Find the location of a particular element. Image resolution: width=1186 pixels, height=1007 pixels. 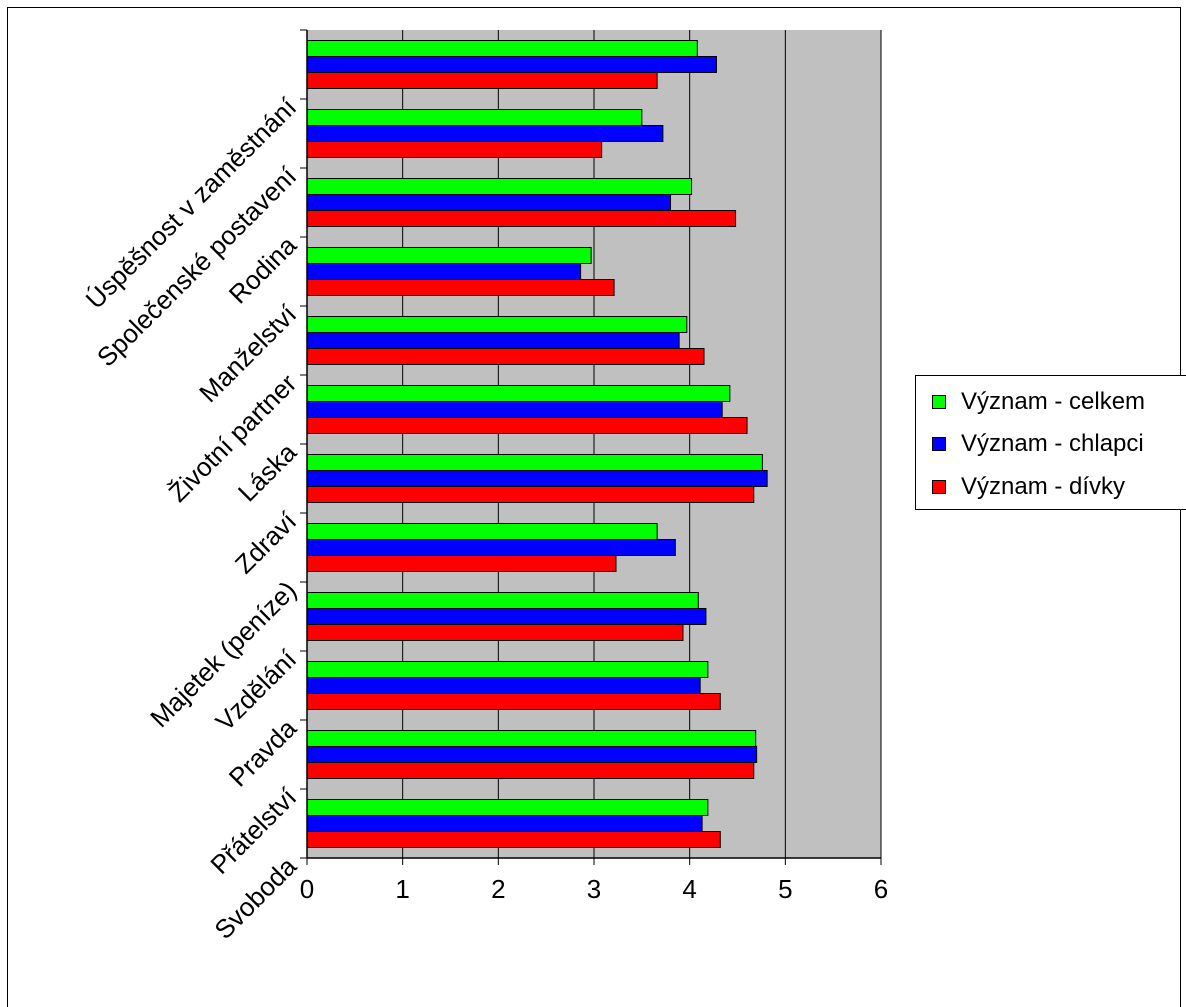

legend-item-divky: Význam - dívky is located at coordinates (1028, 487).